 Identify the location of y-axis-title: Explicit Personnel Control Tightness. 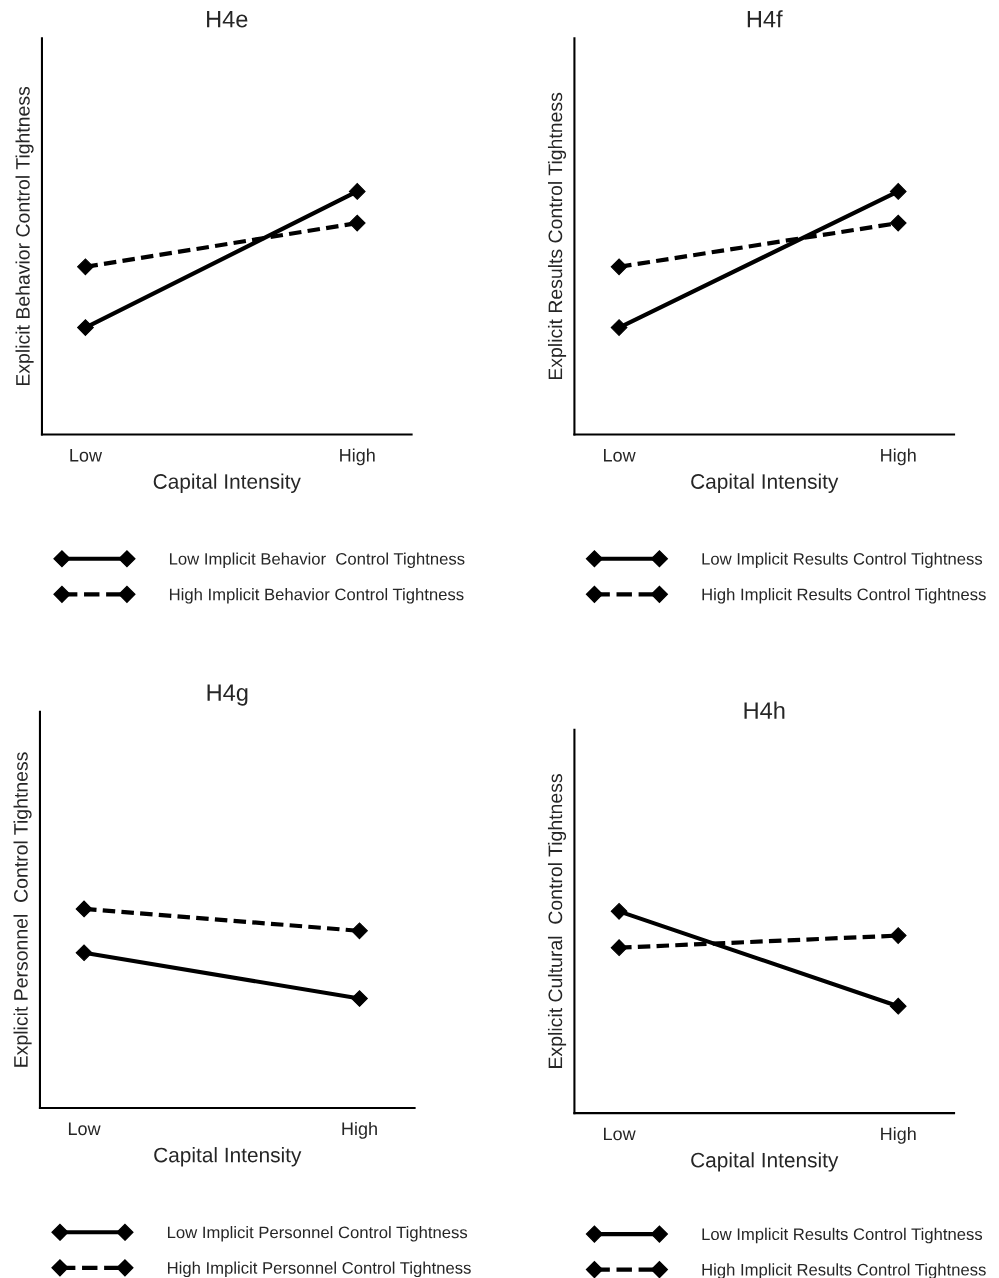
(22, 909).